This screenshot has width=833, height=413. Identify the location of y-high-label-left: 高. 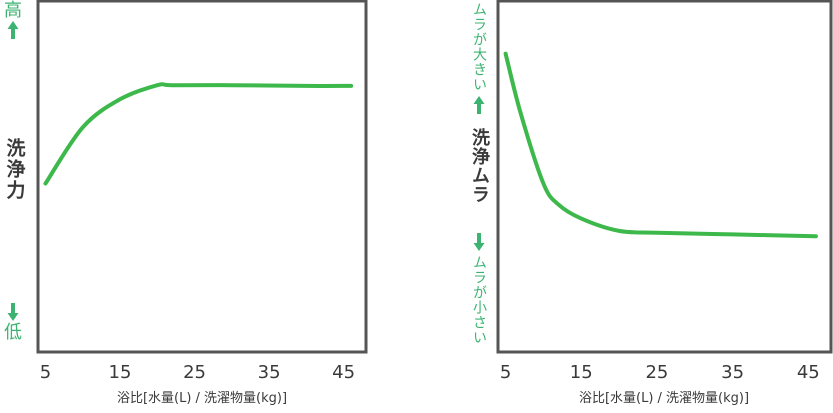
(13, 10).